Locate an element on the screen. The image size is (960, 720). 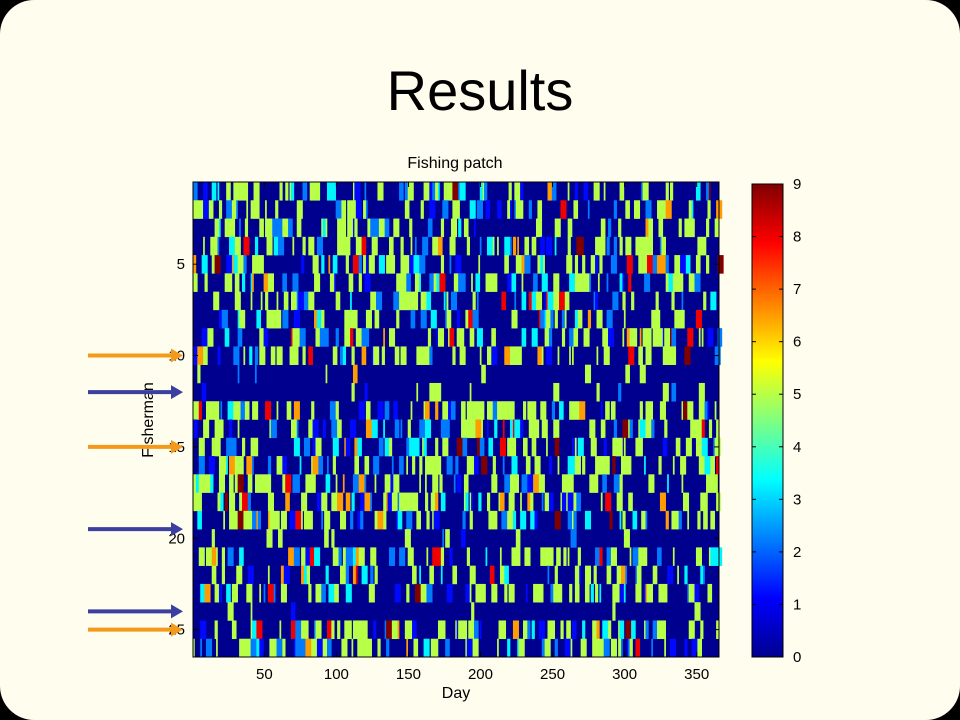
x-tick-label: 350 is located at coordinates (696, 674).